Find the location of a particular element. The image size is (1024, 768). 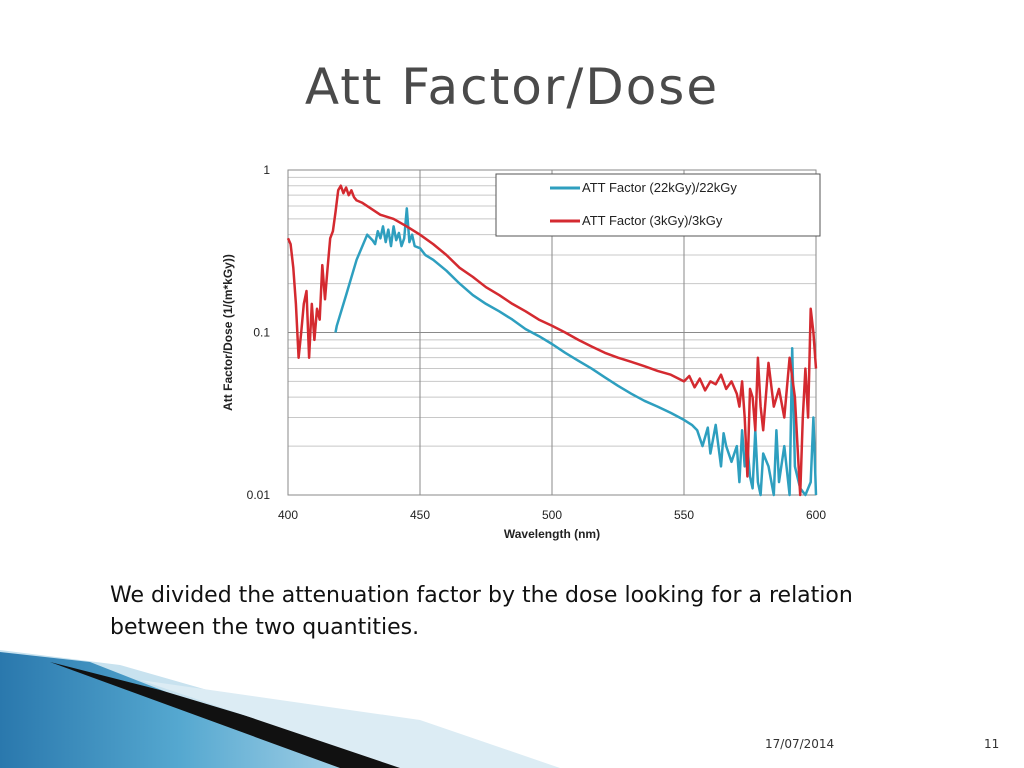

y-tick-label: 1 is located at coordinates (266, 170).